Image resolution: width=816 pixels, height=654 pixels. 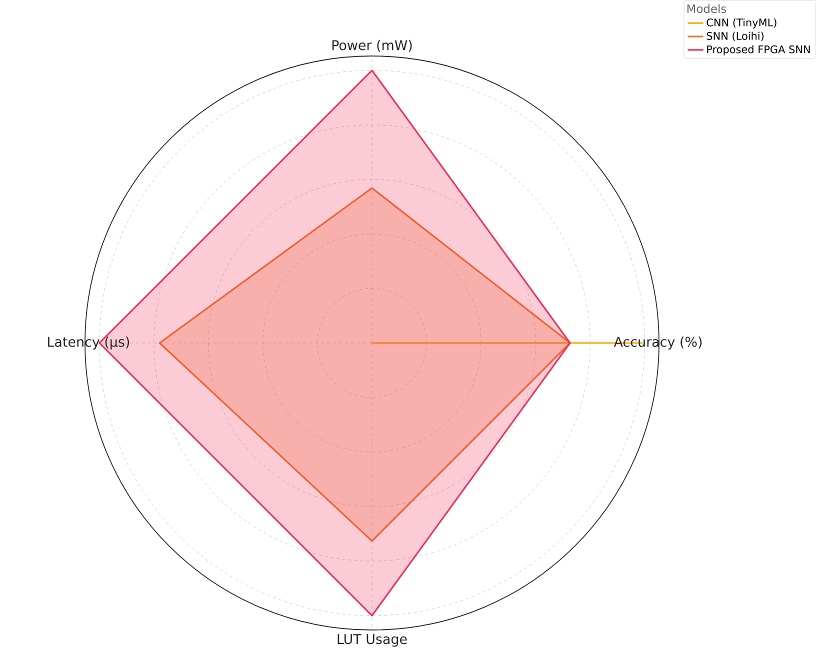 What do you see at coordinates (758, 50) in the screenshot?
I see `legend-label: Proposed FPGA SNN` at bounding box center [758, 50].